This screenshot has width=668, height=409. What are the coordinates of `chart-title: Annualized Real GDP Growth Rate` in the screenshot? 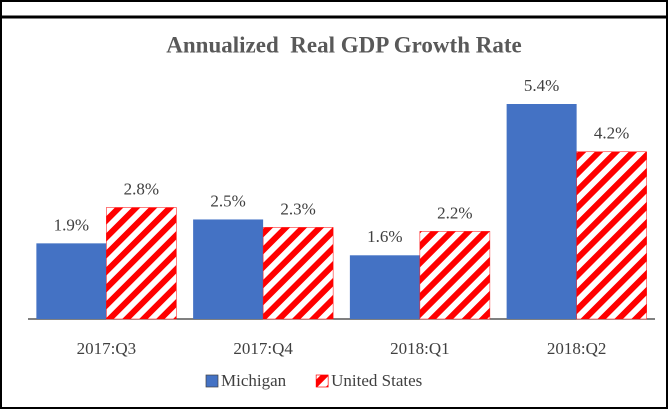 It's located at (343, 44).